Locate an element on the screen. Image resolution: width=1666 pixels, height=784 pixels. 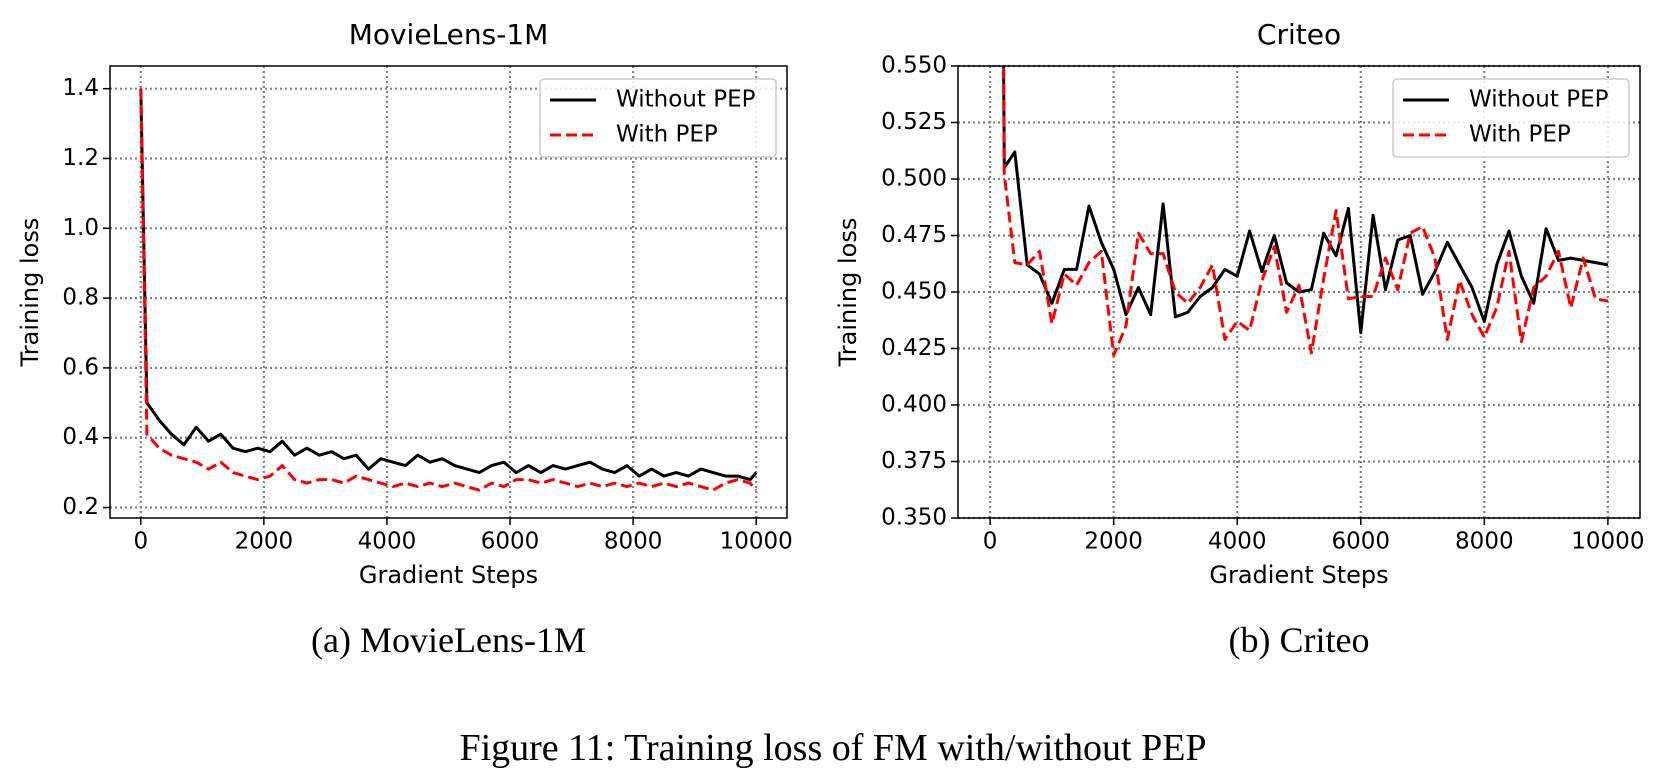
chart-title: MovieLens-1M is located at coordinates (449, 34).